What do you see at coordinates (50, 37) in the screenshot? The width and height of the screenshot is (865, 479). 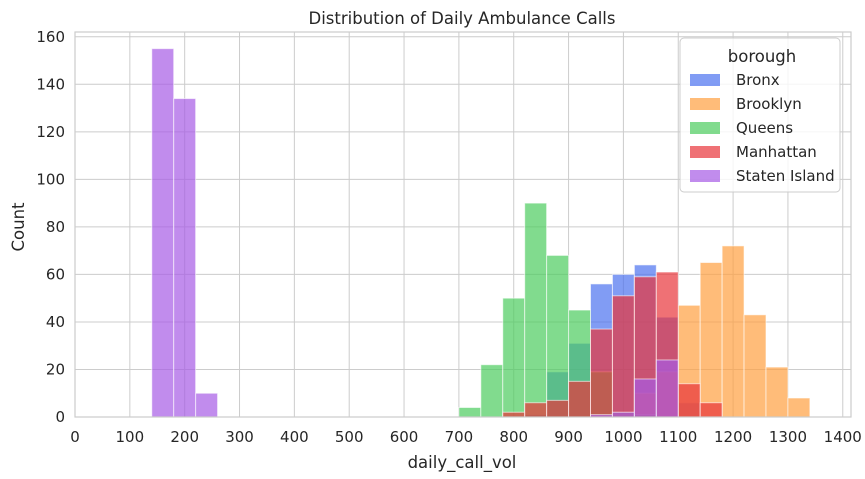 I see `y-tick-label: 160` at bounding box center [50, 37].